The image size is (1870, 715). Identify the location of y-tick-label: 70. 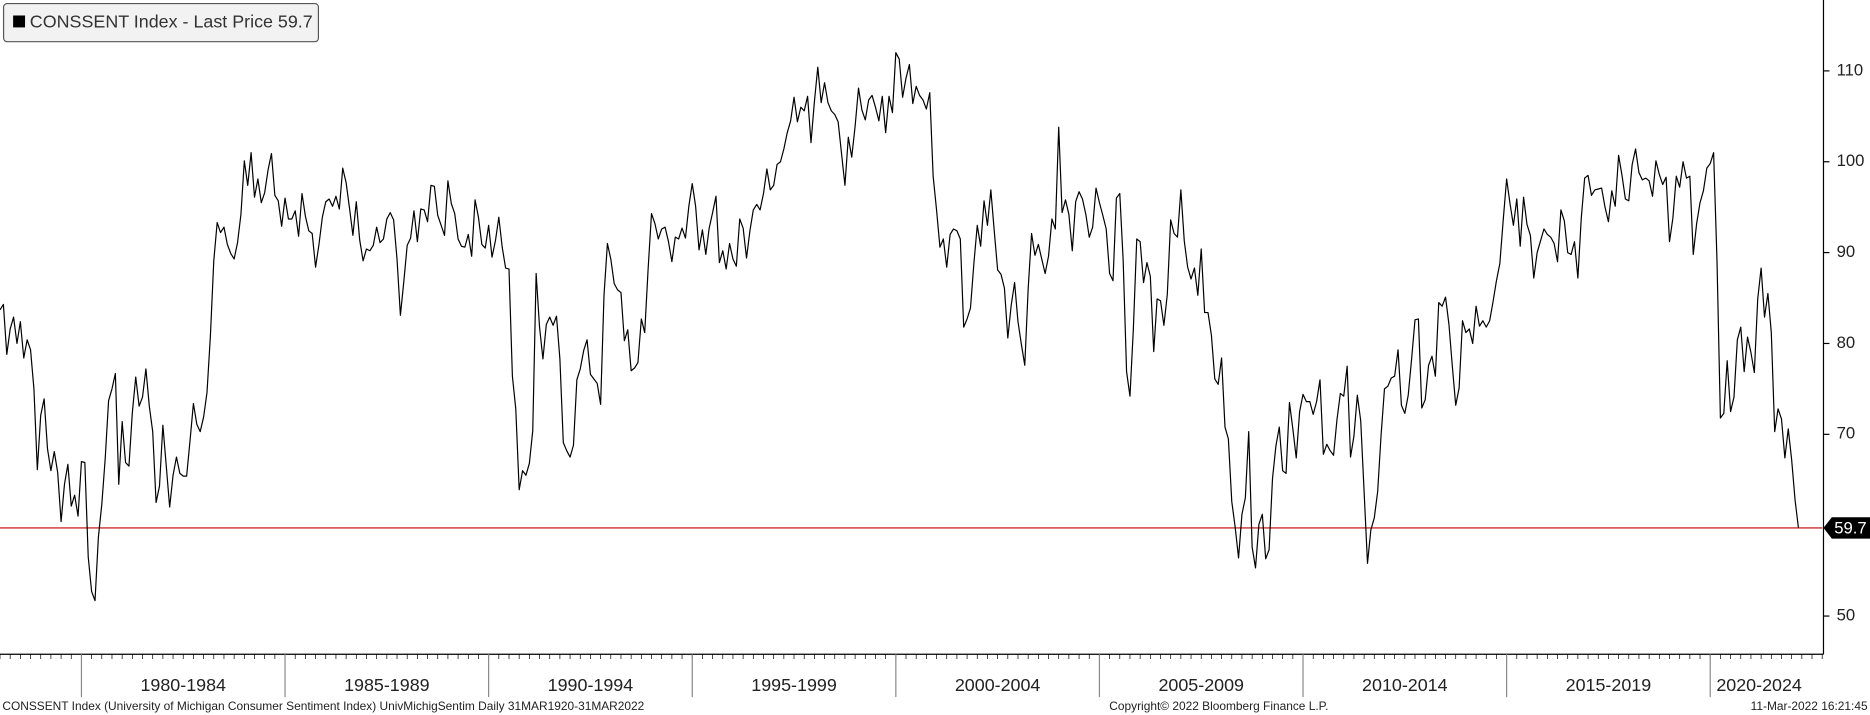
(1846, 433).